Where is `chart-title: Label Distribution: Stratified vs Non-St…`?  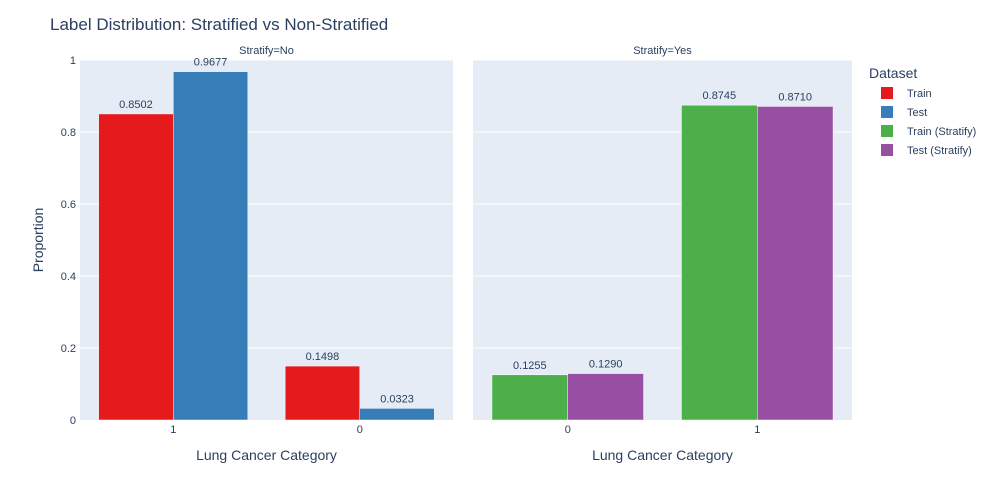
chart-title: Label Distribution: Stratified vs Non-St… is located at coordinates (219, 24).